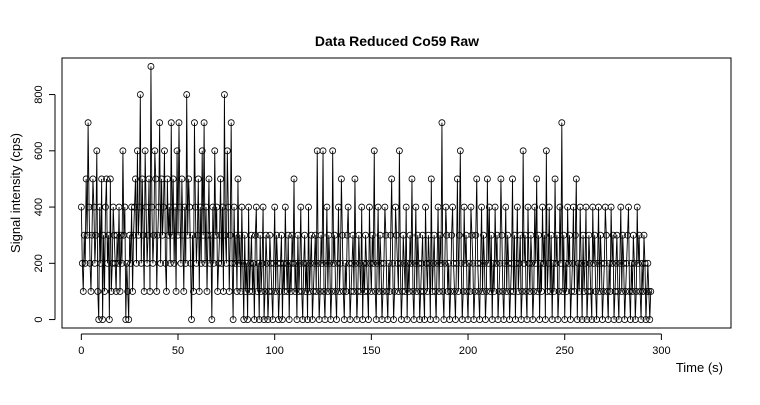 The height and width of the screenshot is (405, 760). I want to click on x-tick-label: 50, so click(178, 351).